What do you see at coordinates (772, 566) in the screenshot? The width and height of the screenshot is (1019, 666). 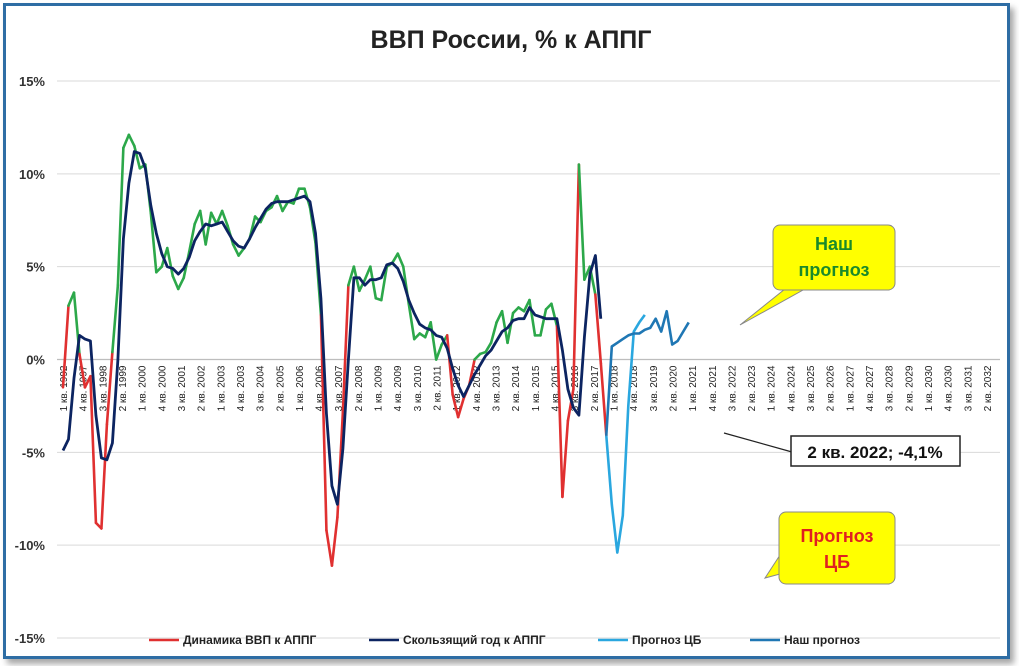 I see `cb-forecast-callout-pointer` at bounding box center [772, 566].